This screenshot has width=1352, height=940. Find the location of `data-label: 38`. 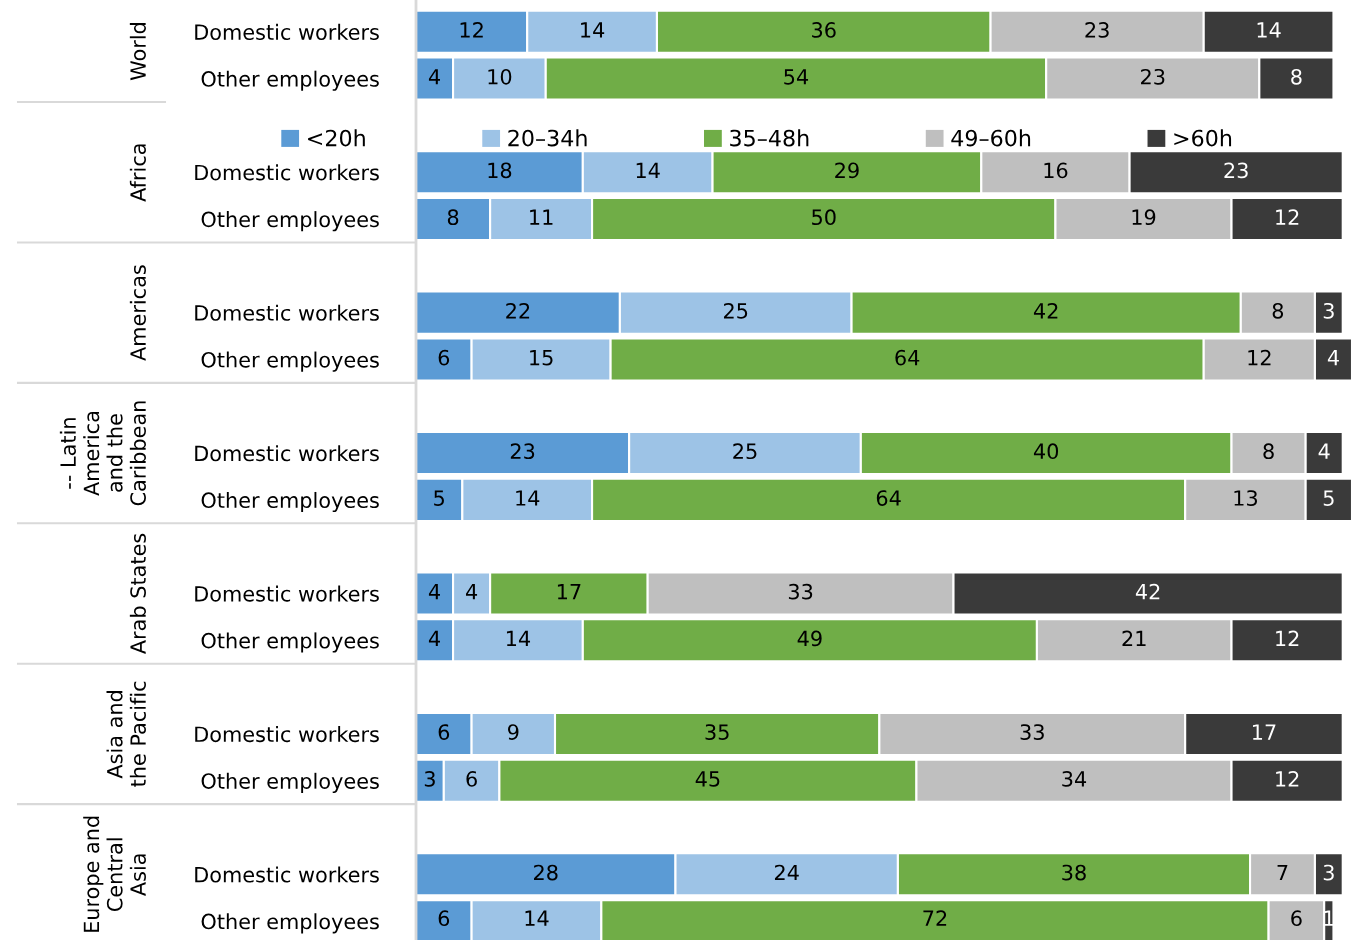

data-label: 38 is located at coordinates (1074, 872).